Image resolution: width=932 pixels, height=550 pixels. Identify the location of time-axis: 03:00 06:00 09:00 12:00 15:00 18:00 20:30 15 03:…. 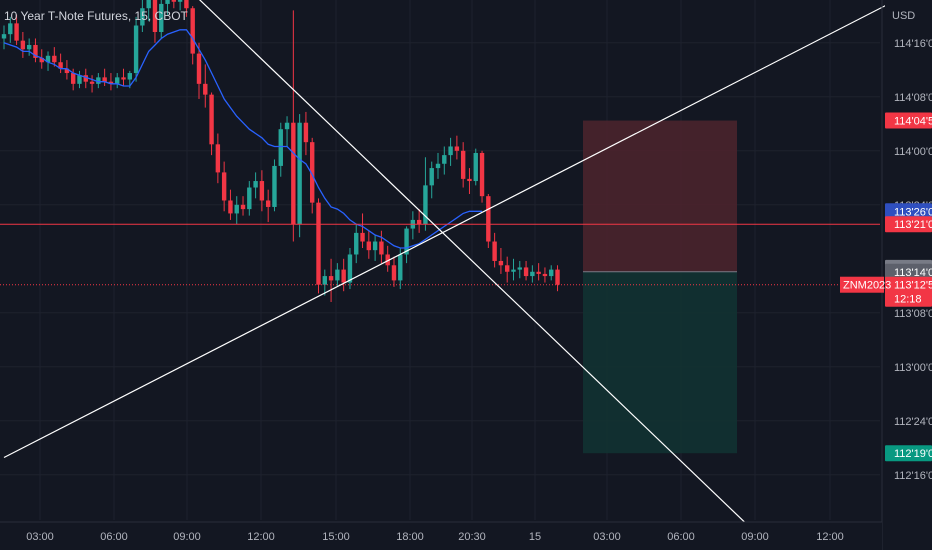
(441, 535).